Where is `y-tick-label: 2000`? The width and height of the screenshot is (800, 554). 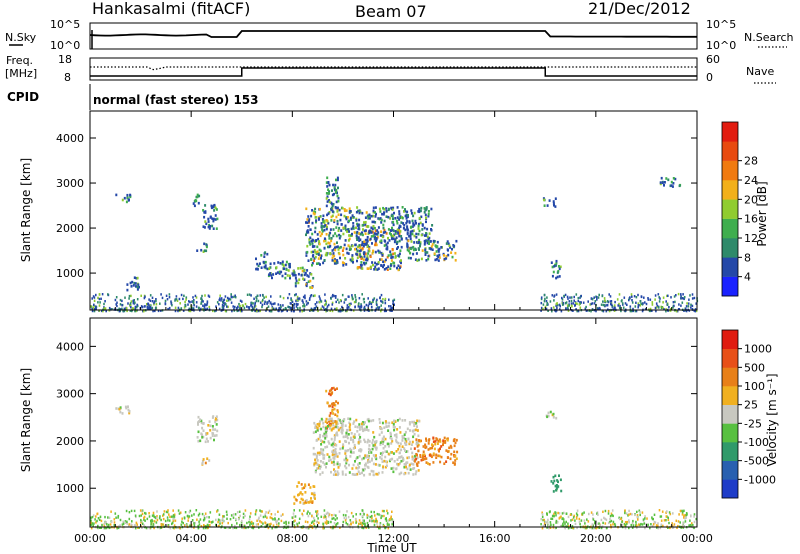
y-tick-label: 2000 is located at coordinates (70, 228).